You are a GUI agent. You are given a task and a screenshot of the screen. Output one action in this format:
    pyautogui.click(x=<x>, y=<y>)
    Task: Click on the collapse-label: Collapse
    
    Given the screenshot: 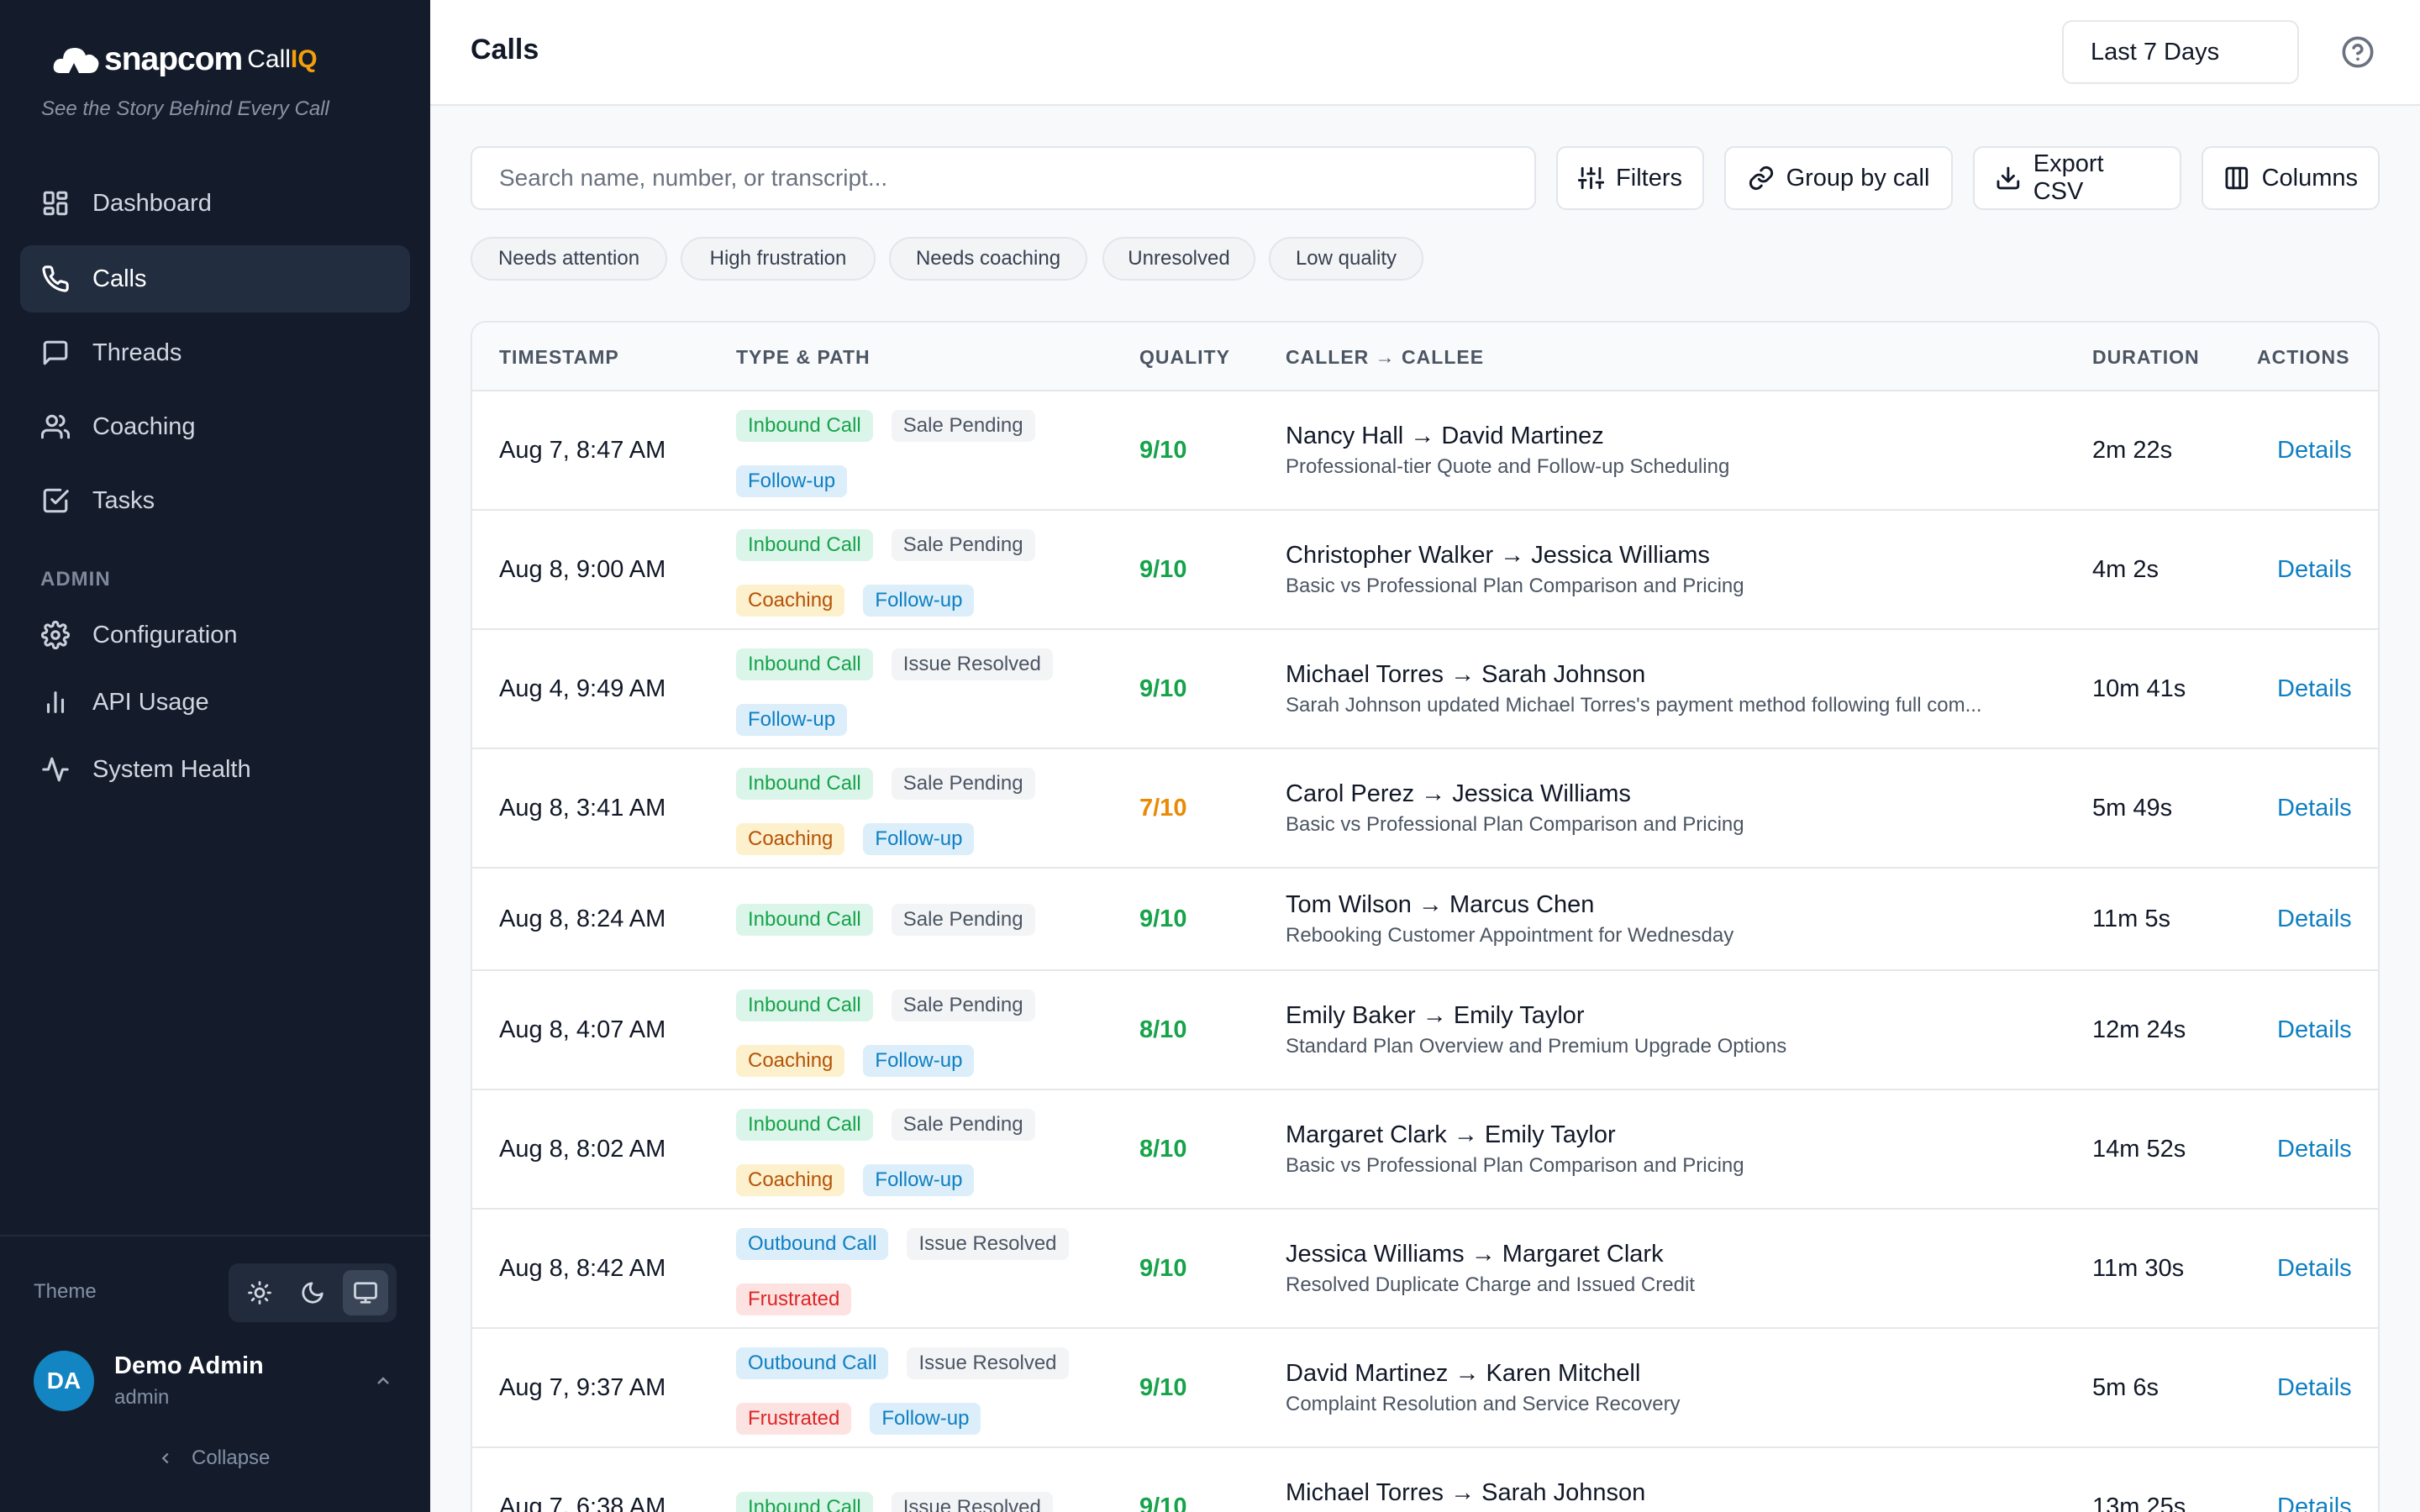 What is the action you would take?
    pyautogui.click(x=232, y=1457)
    